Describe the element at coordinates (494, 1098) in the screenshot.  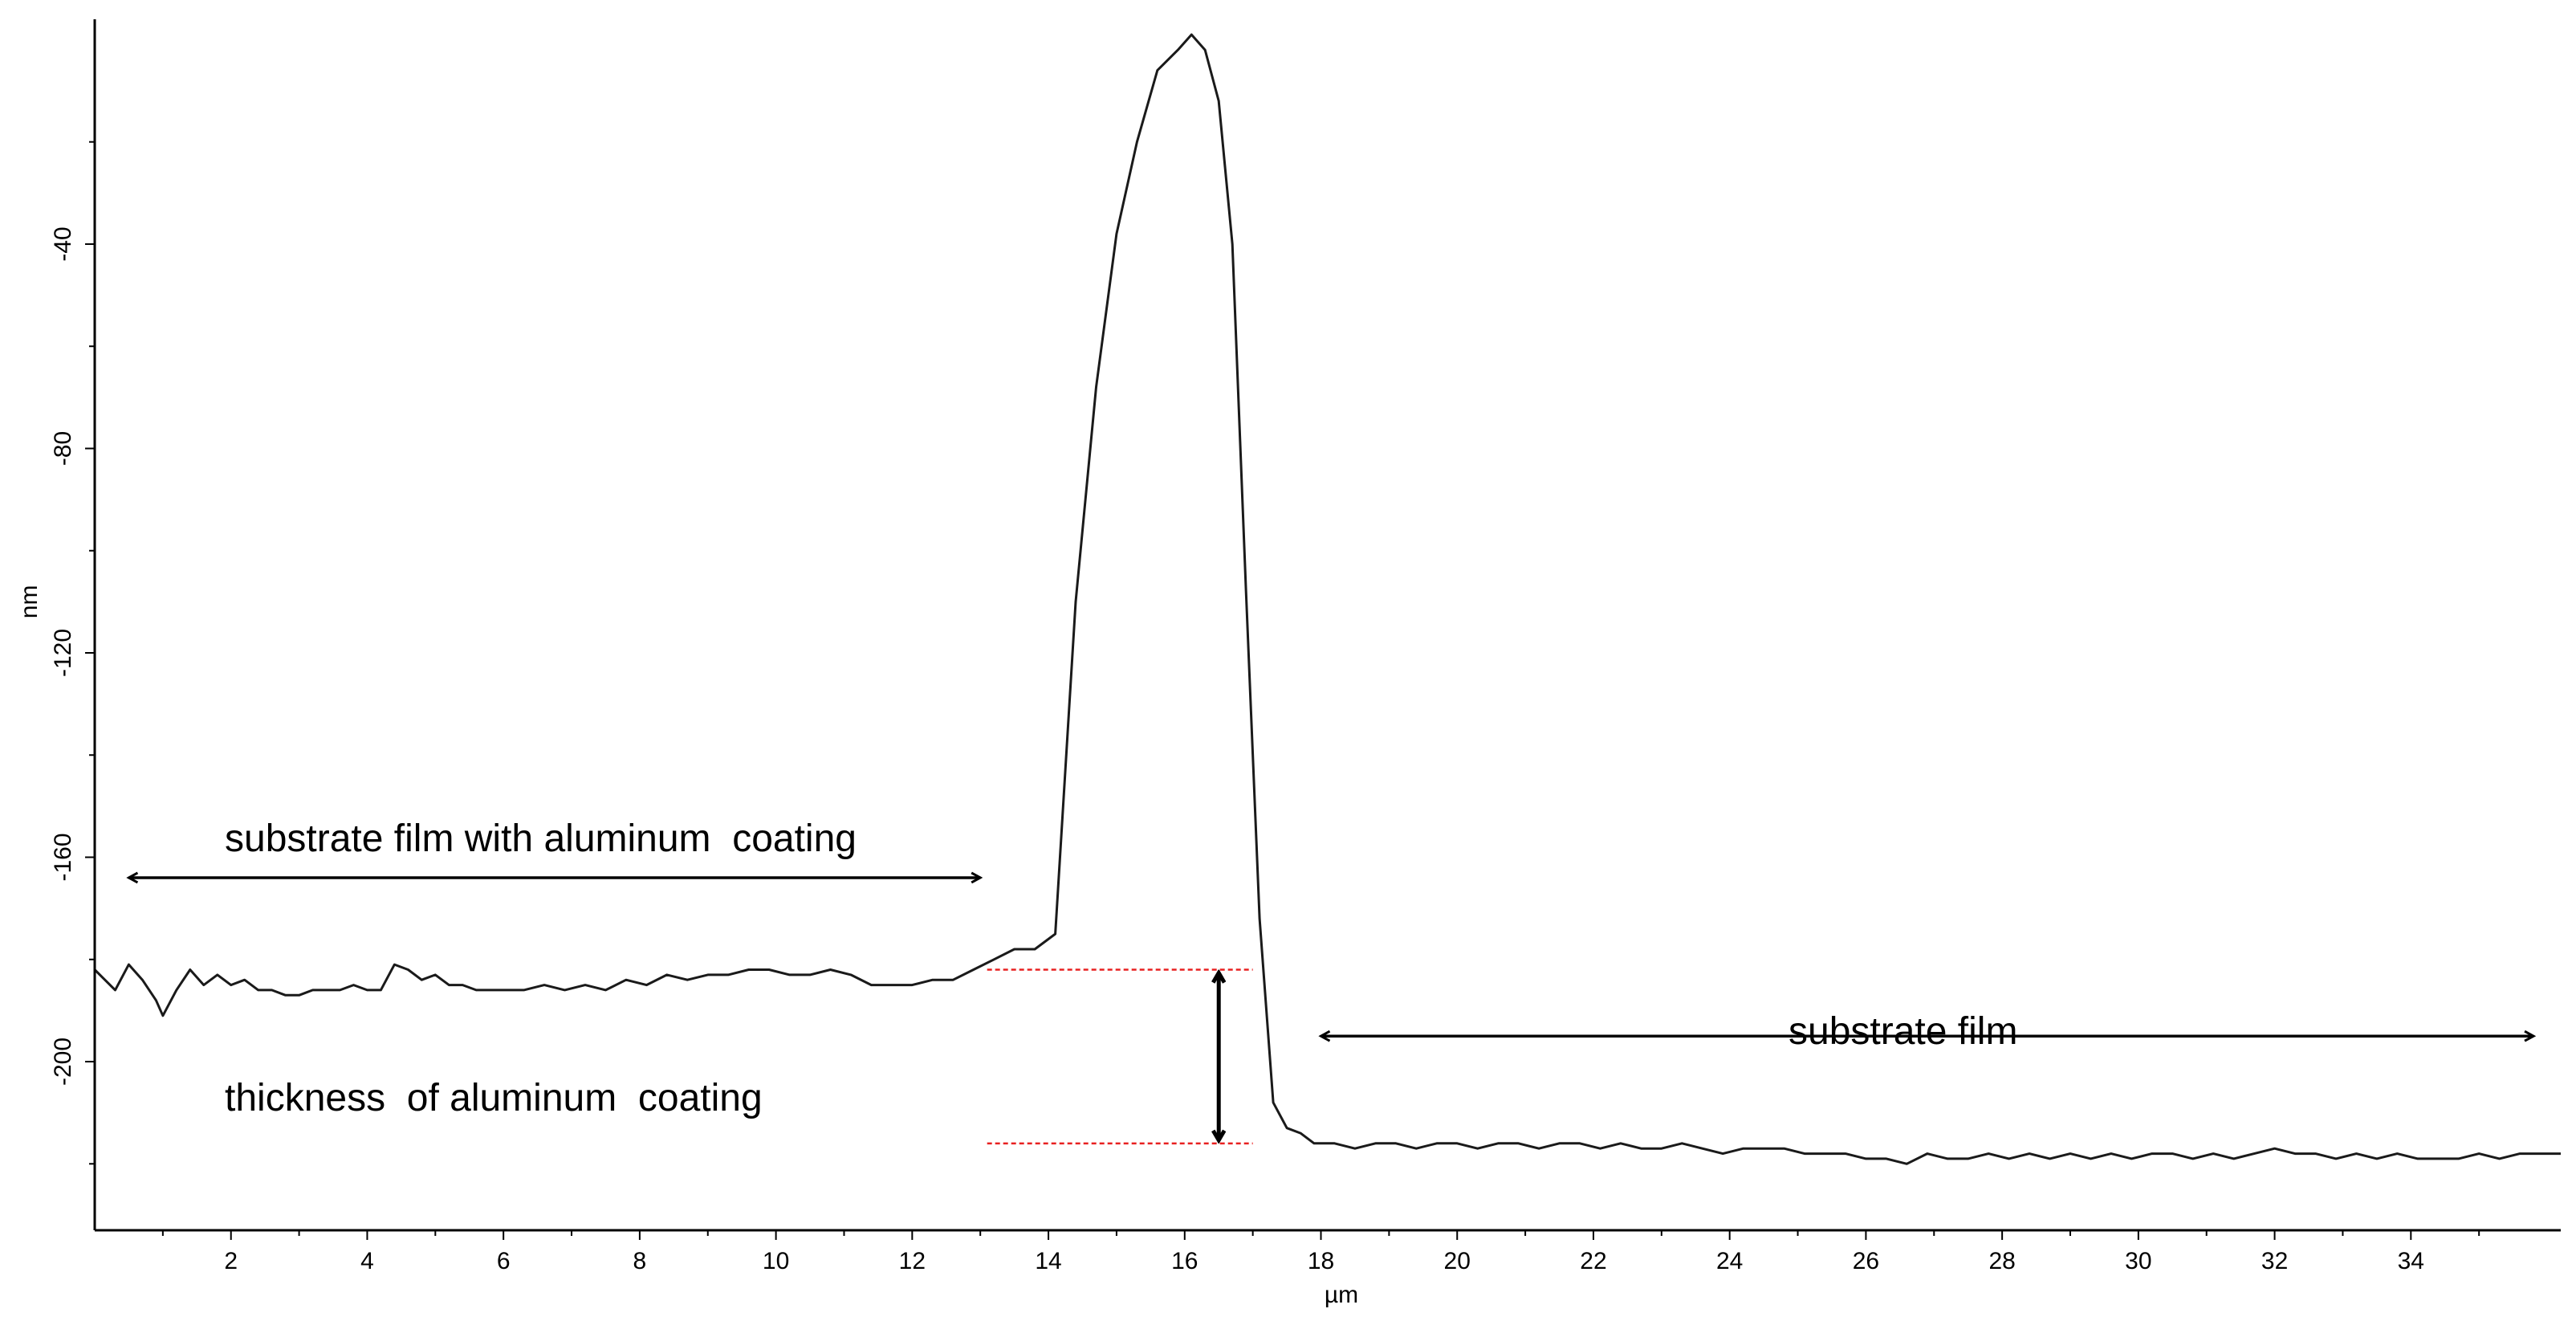
I see `annotation-label-thickness: thickness of aluminum coating` at that location.